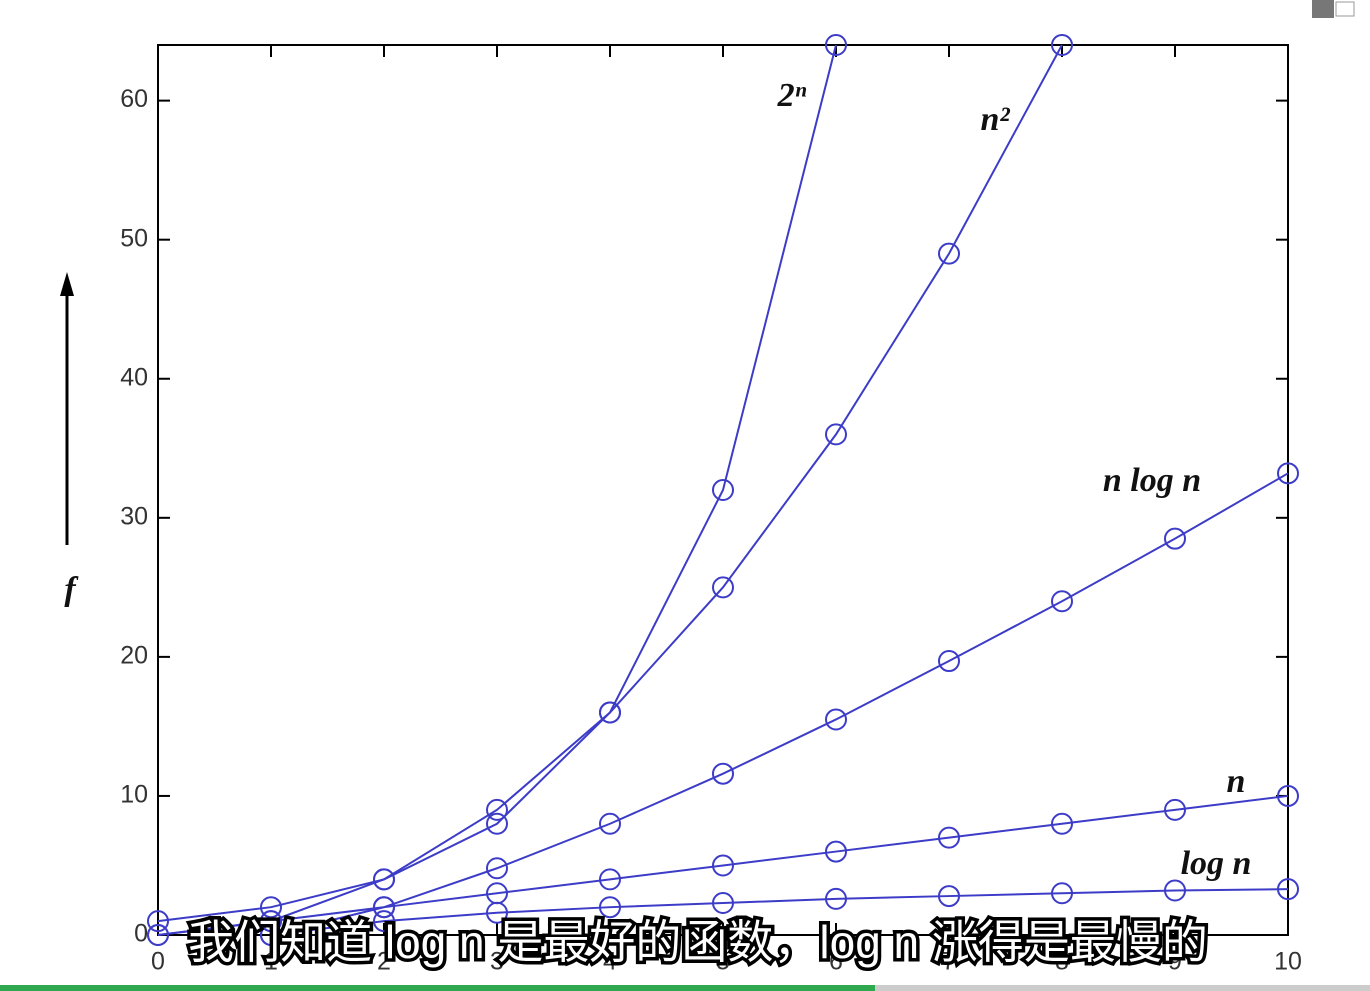 The height and width of the screenshot is (991, 1370). I want to click on y-tick-label: 20, so click(134, 655).